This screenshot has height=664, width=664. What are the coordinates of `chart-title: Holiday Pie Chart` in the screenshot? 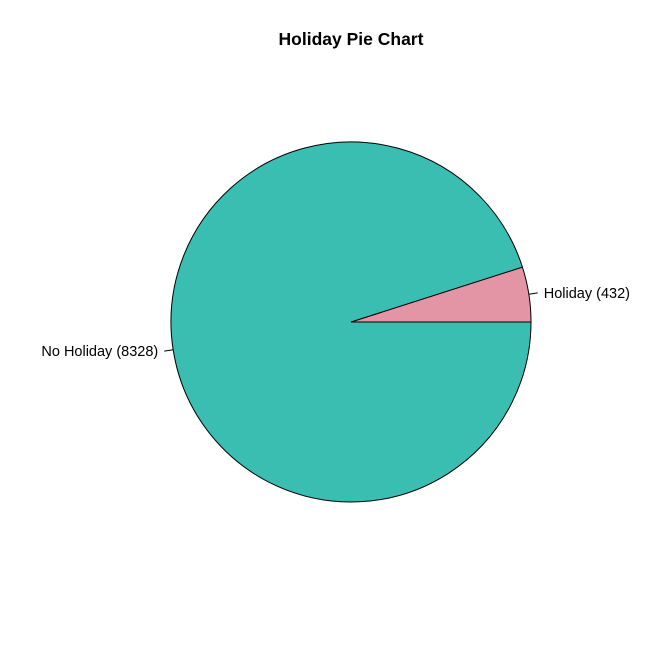 It's located at (351, 39).